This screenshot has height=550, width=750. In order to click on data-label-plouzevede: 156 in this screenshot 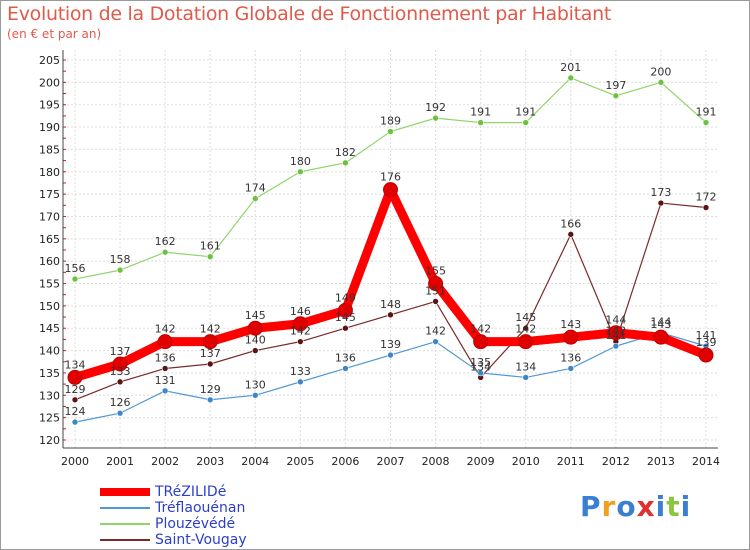, I will do `click(75, 268)`.